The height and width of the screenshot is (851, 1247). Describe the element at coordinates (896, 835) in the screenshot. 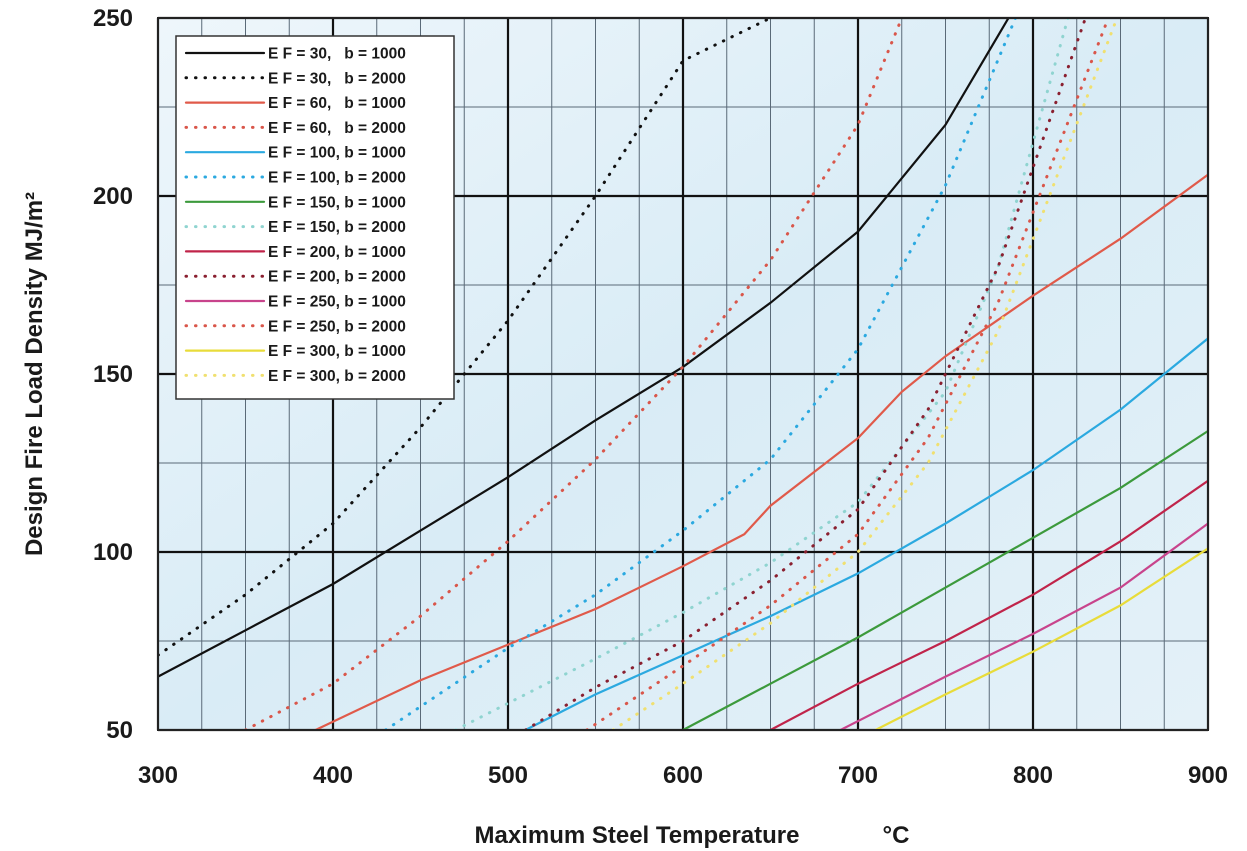

I see `x-axis-unit: °C` at that location.